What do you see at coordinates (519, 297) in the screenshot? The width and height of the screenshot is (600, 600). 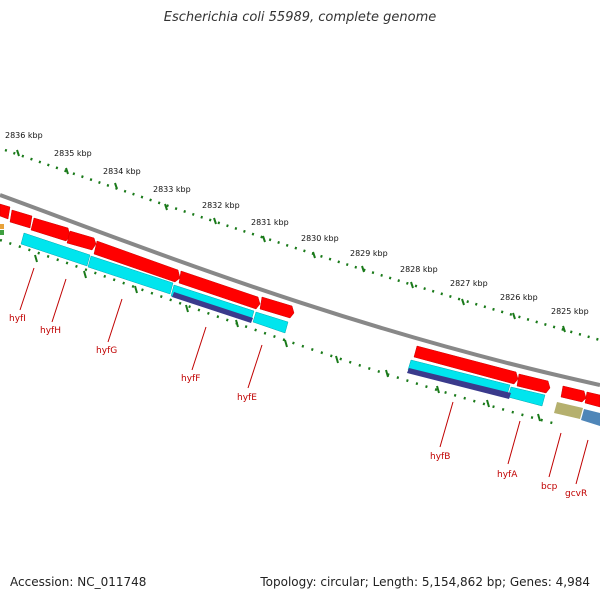 I see `kbp-label: 2826 kbp` at bounding box center [519, 297].